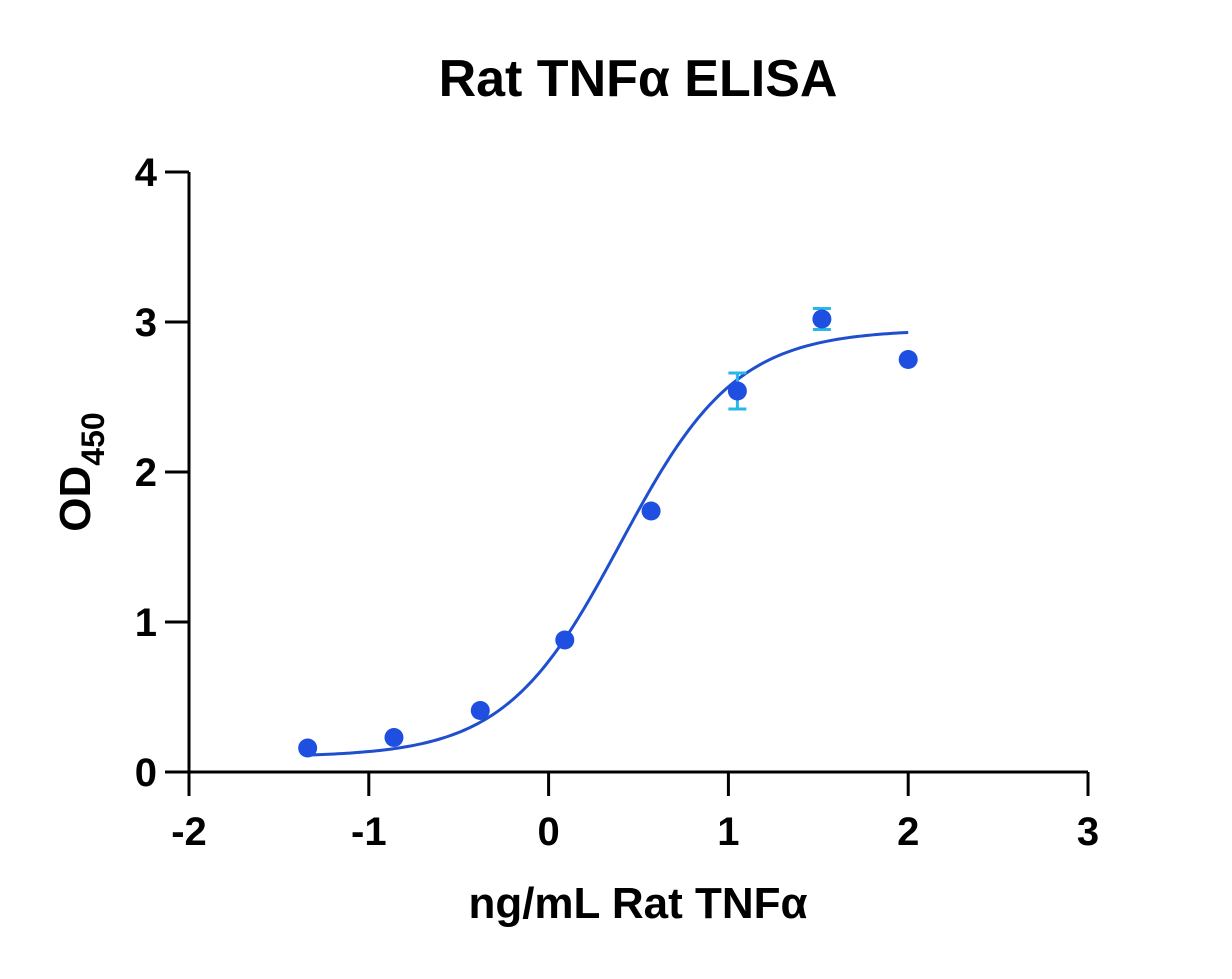 The image size is (1232, 979). What do you see at coordinates (1088, 832) in the screenshot?
I see `x-tick-label: 3` at bounding box center [1088, 832].